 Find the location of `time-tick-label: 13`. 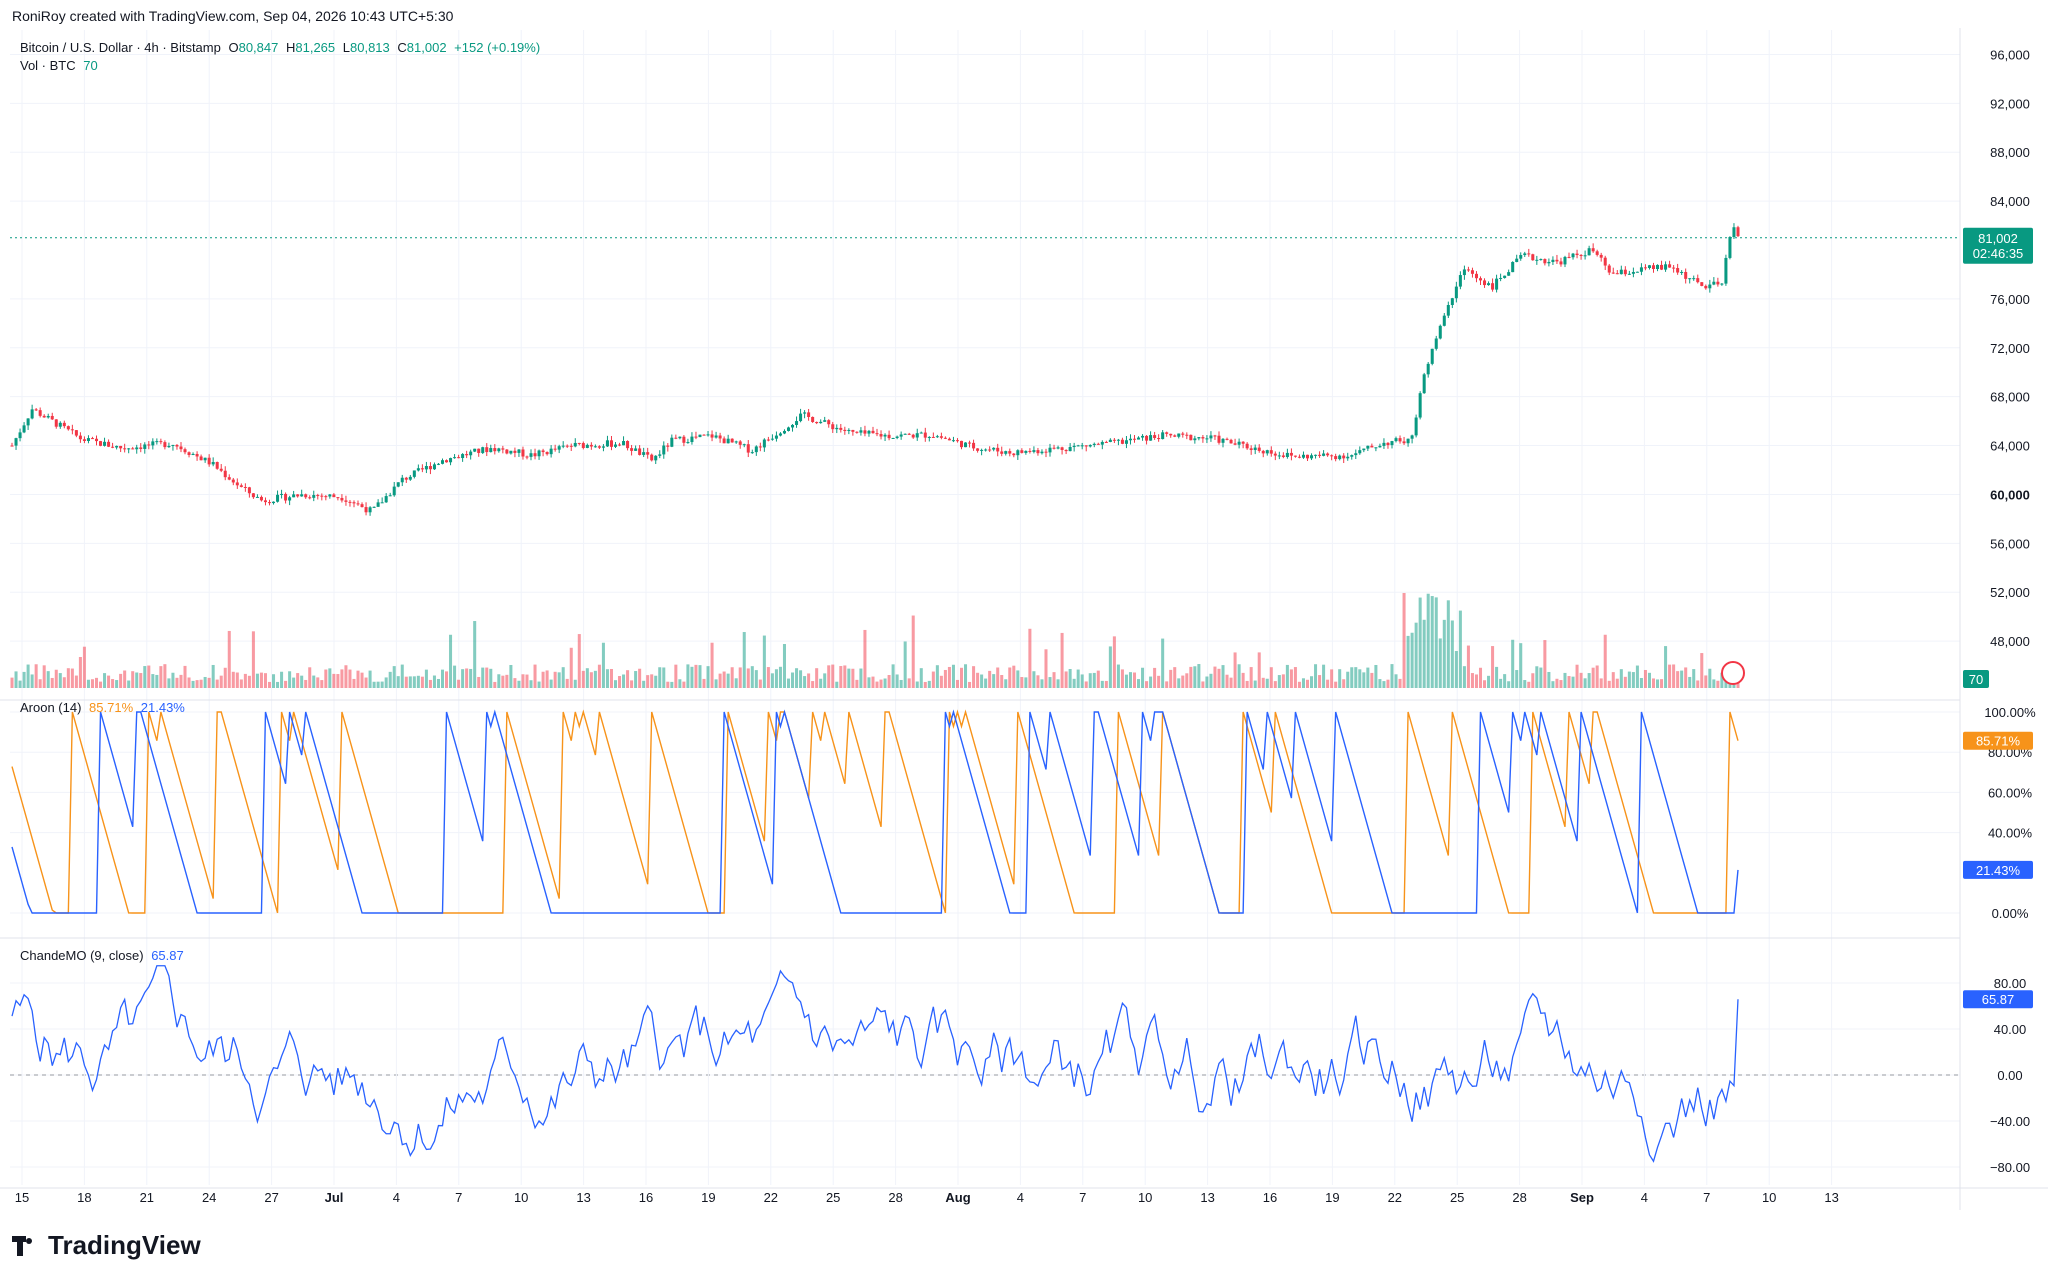

time-tick-label: 13 is located at coordinates (583, 1197).